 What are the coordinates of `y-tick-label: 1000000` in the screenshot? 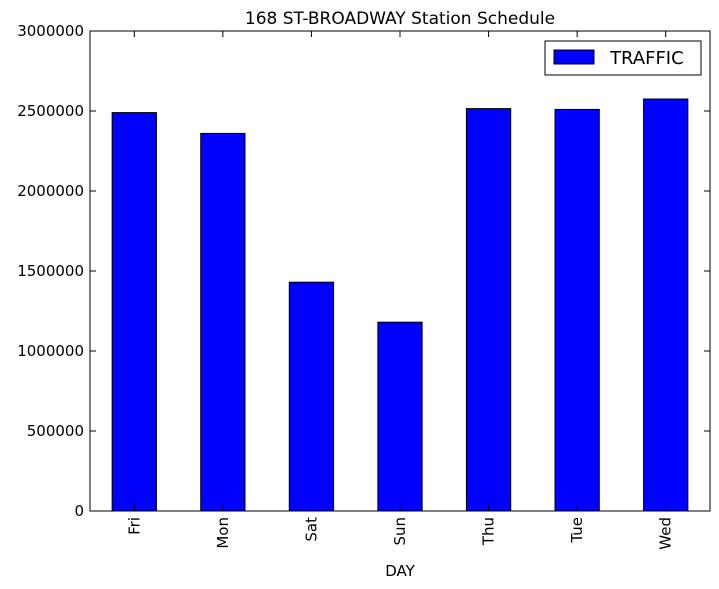 It's located at (50, 351).